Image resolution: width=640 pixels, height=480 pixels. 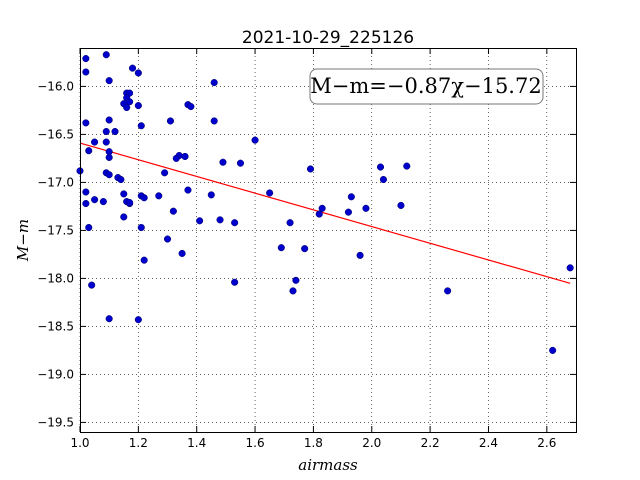 What do you see at coordinates (55, 230) in the screenshot?
I see `y-tick-label: −17.5` at bounding box center [55, 230].